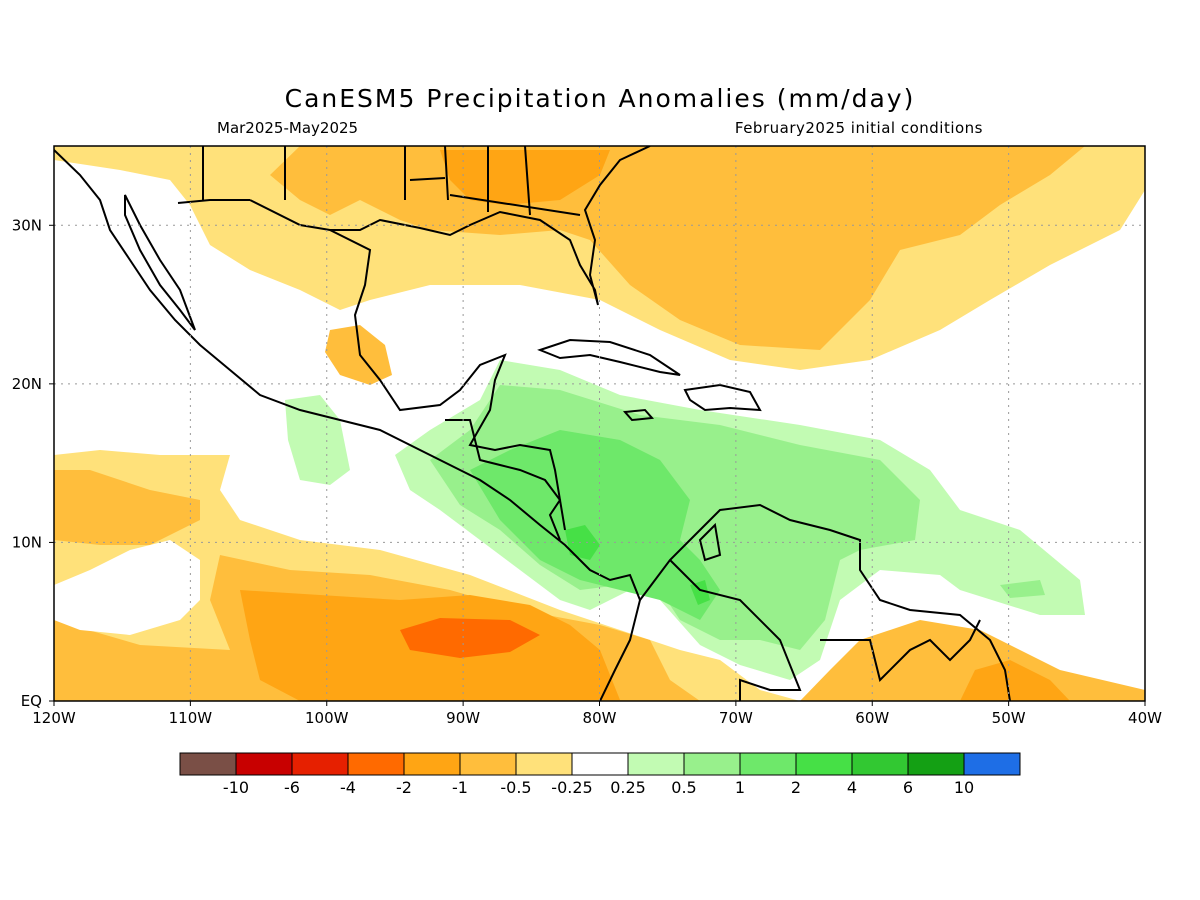  I want to click on border-southamerica, so click(825, 630).